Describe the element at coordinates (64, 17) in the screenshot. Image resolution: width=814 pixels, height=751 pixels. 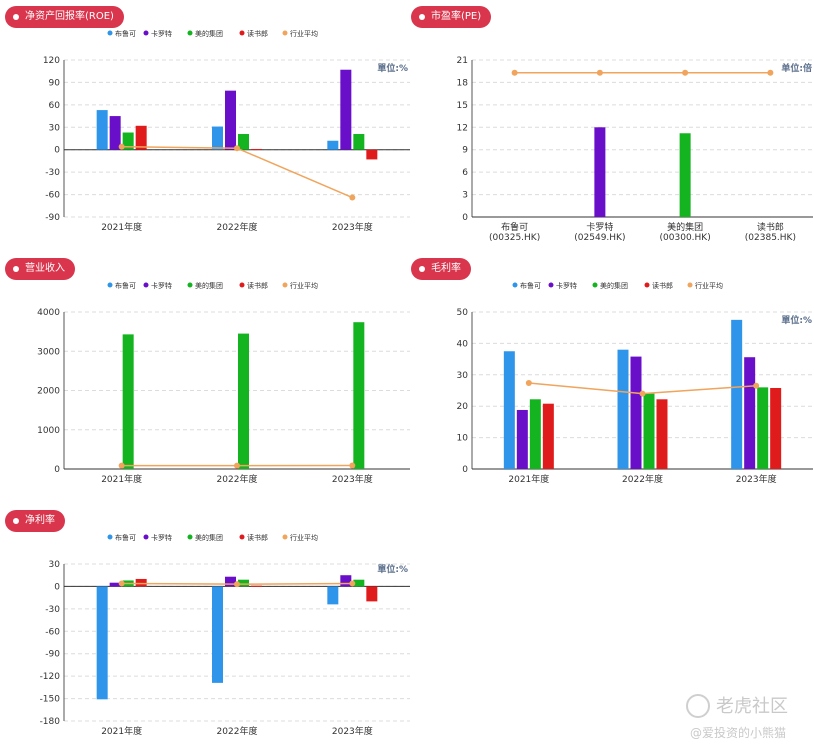
I see `roe-chart-title: 净资产回报率(ROE)` at that location.